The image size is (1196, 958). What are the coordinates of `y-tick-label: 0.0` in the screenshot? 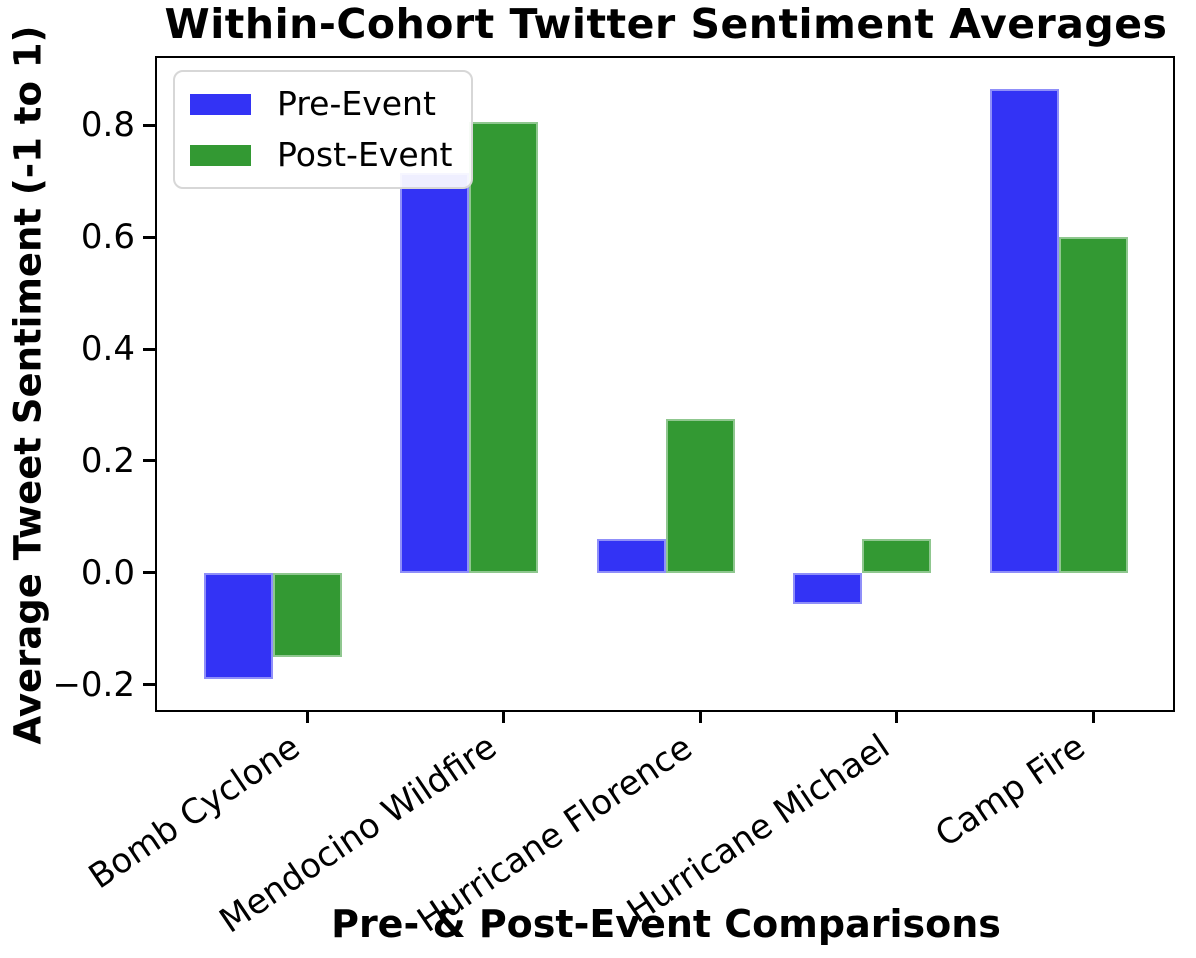 It's located at (107, 572).